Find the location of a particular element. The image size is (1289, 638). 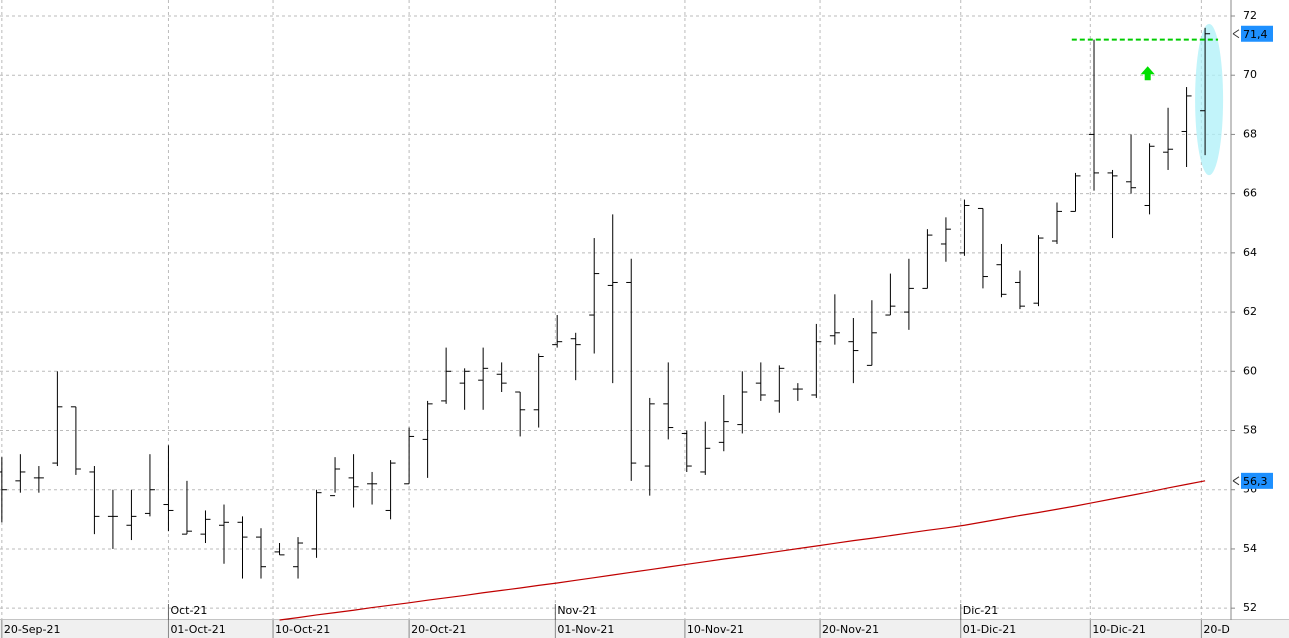

y-tick-label: 52 is located at coordinates (1250, 607).